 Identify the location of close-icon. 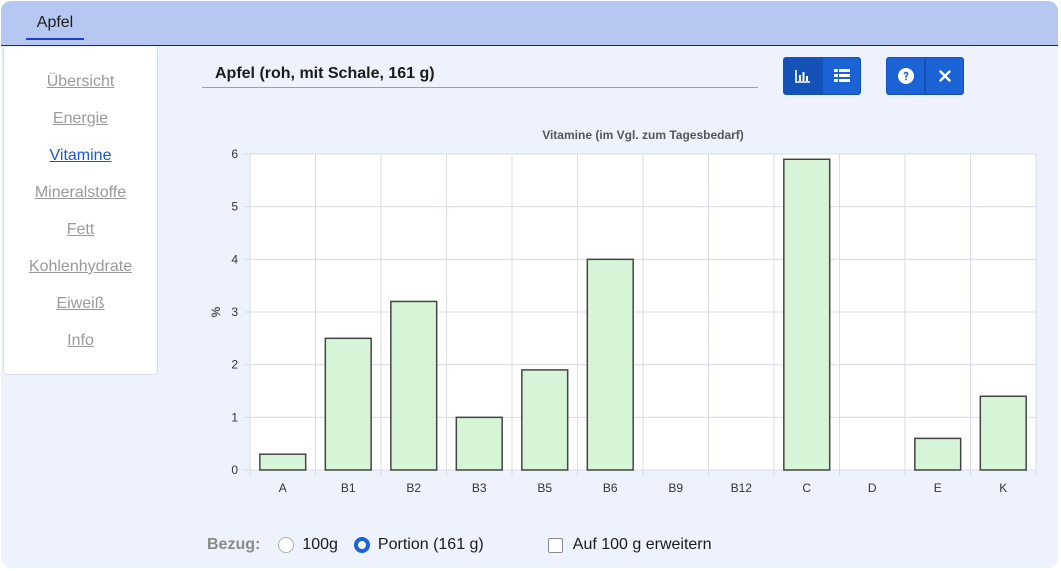
(944, 76).